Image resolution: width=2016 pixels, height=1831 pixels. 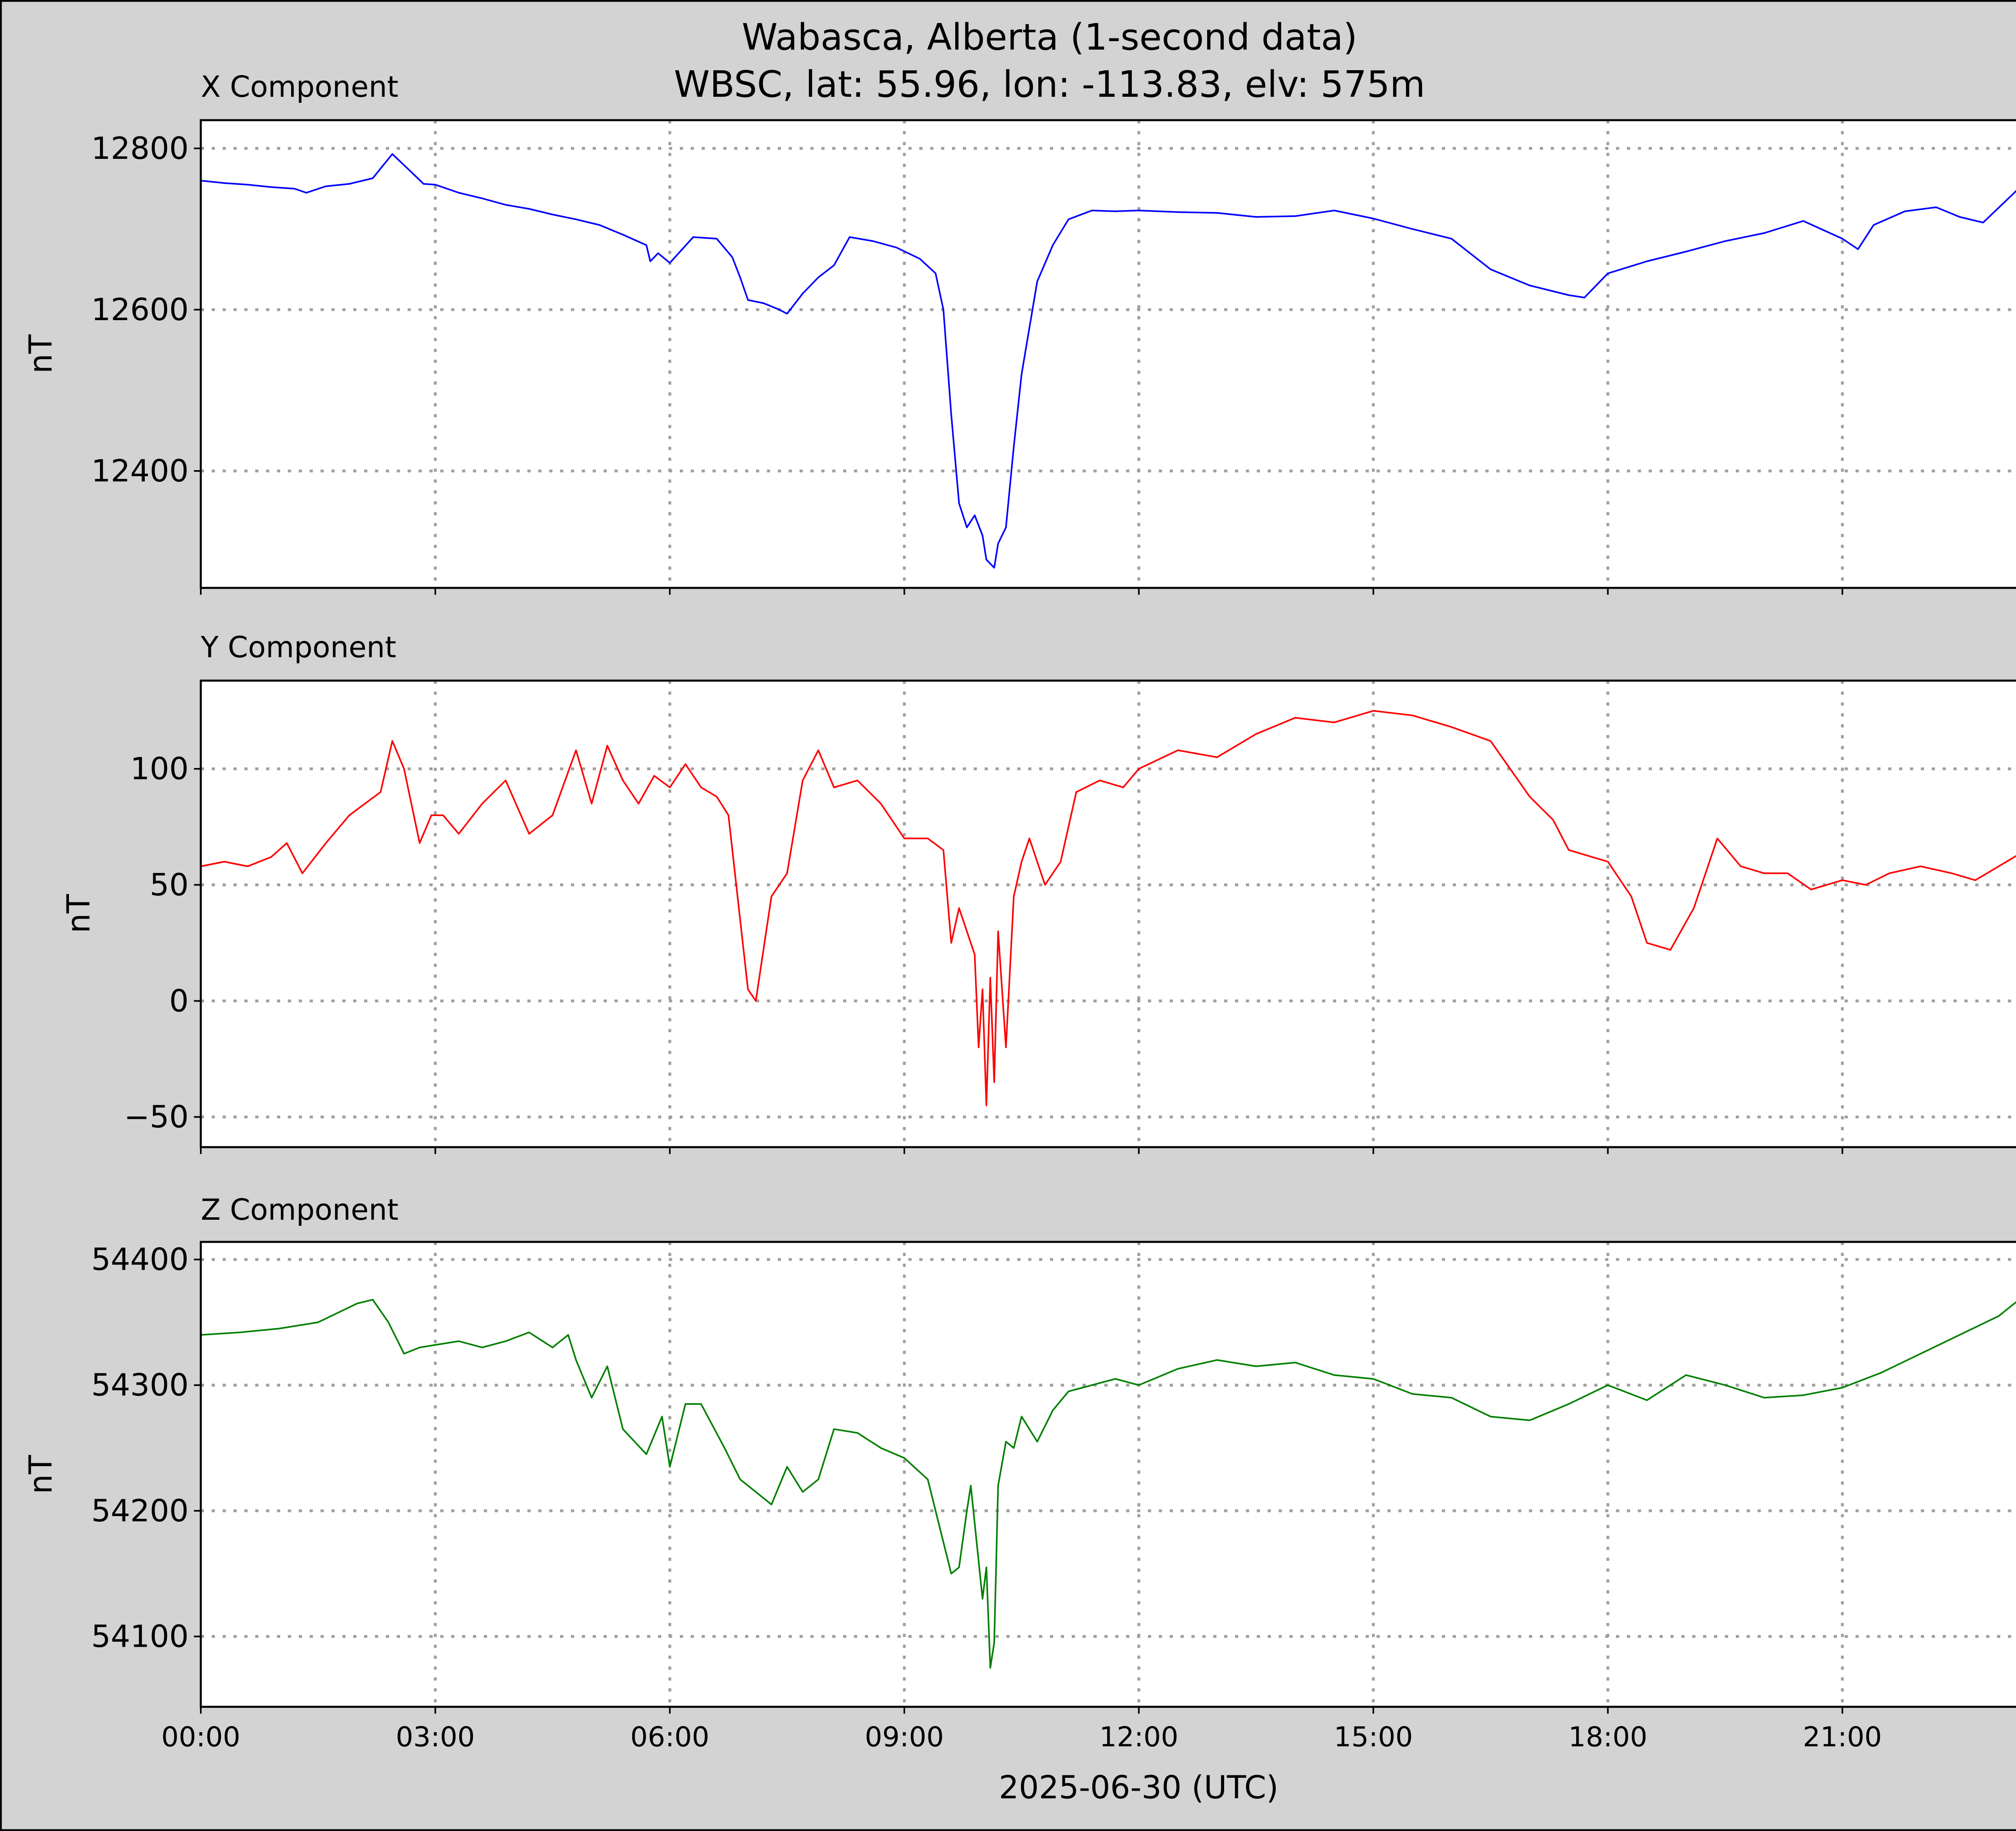 I want to click on y-tick-label: 12400, so click(x=140, y=471).